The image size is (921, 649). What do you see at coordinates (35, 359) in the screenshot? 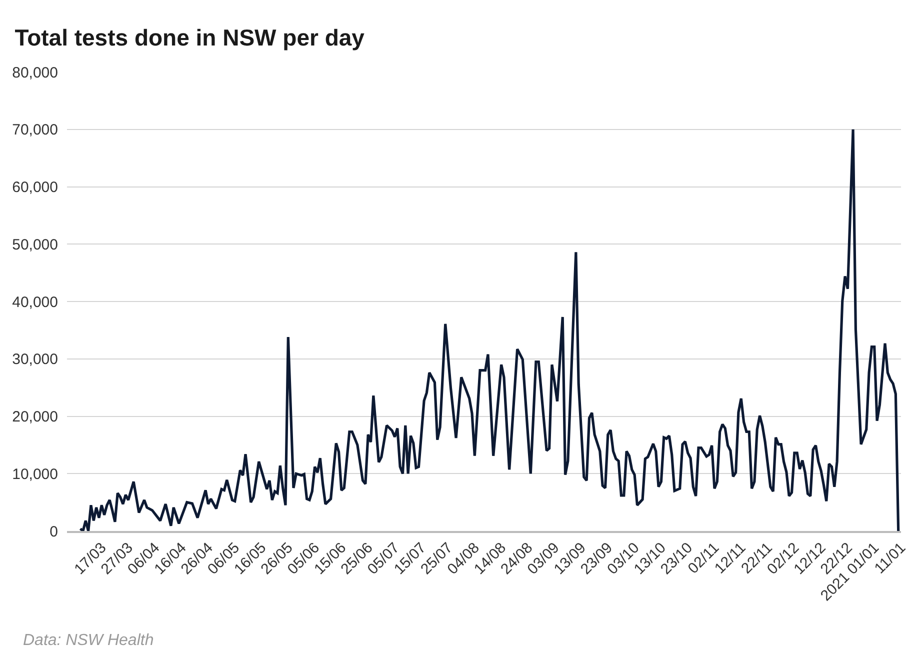
I see `y-tick-label: 30,000` at bounding box center [35, 359].